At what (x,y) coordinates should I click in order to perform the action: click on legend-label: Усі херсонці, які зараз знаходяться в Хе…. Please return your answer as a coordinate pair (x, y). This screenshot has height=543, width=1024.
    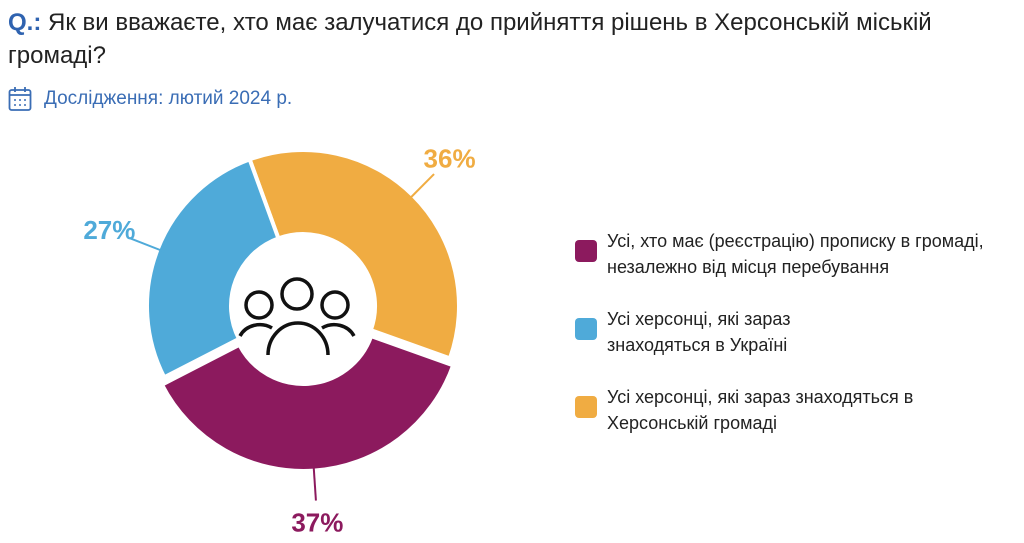
    Looking at the image, I should click on (760, 410).